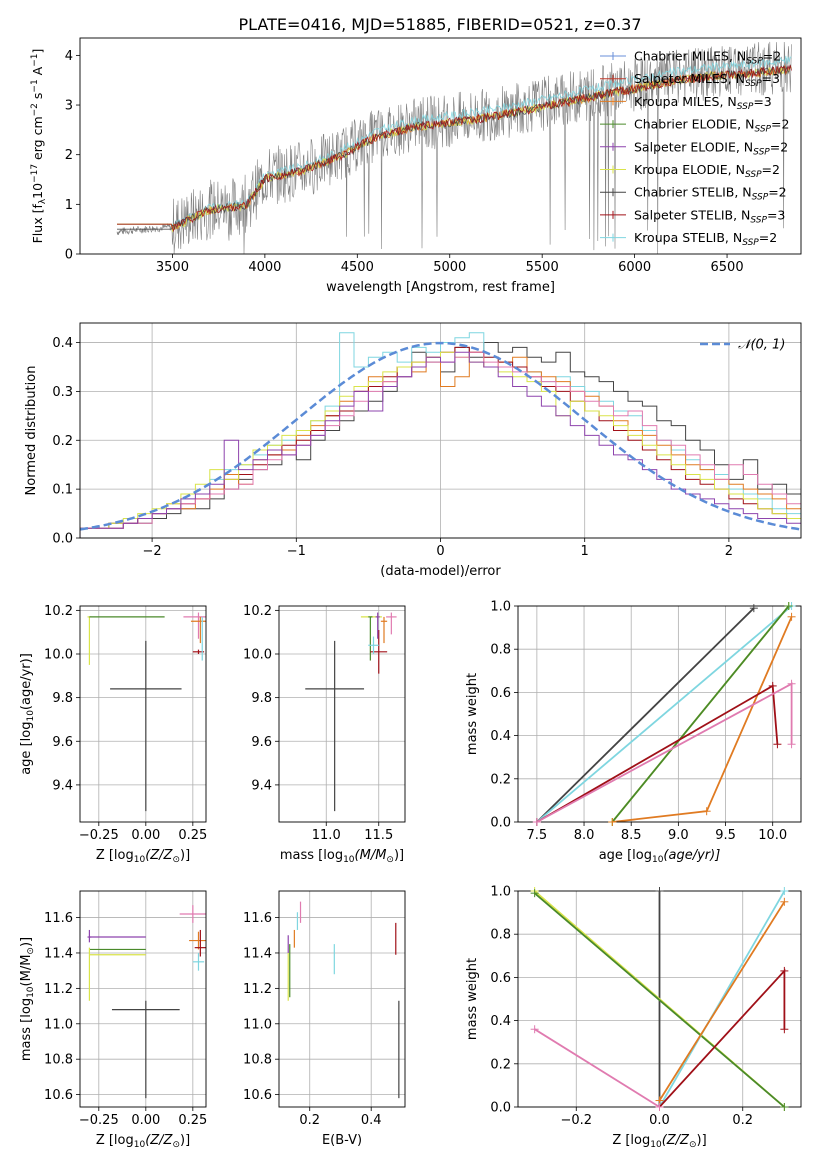 The height and width of the screenshot is (1170, 819). What do you see at coordinates (585, 551) in the screenshot?
I see `x-tick-label: 1` at bounding box center [585, 551].